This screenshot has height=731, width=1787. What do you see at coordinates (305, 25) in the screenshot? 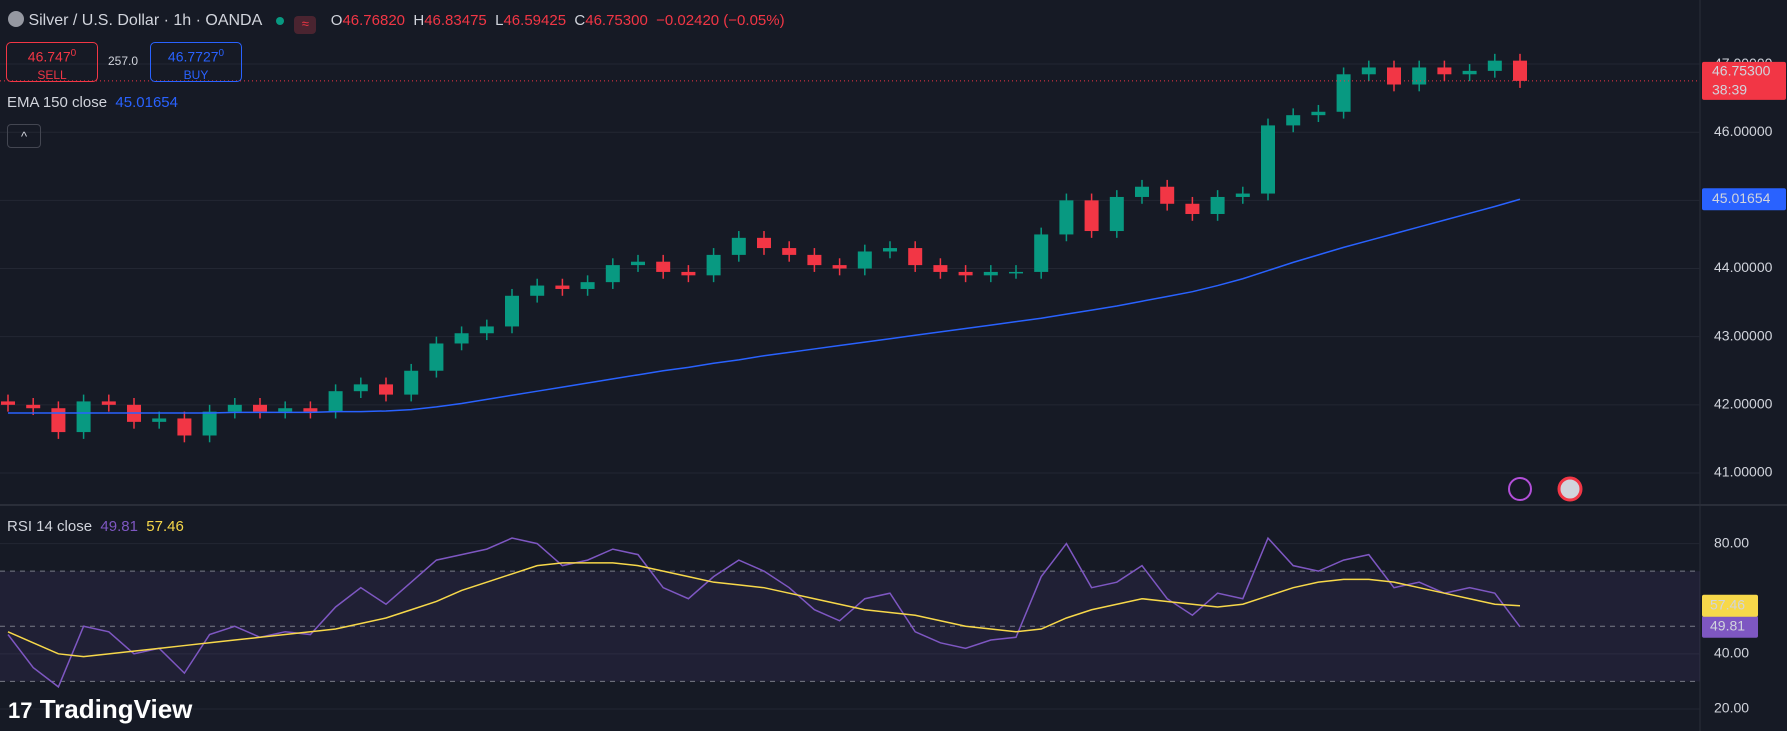
I see `data-icon: ≈` at bounding box center [305, 25].